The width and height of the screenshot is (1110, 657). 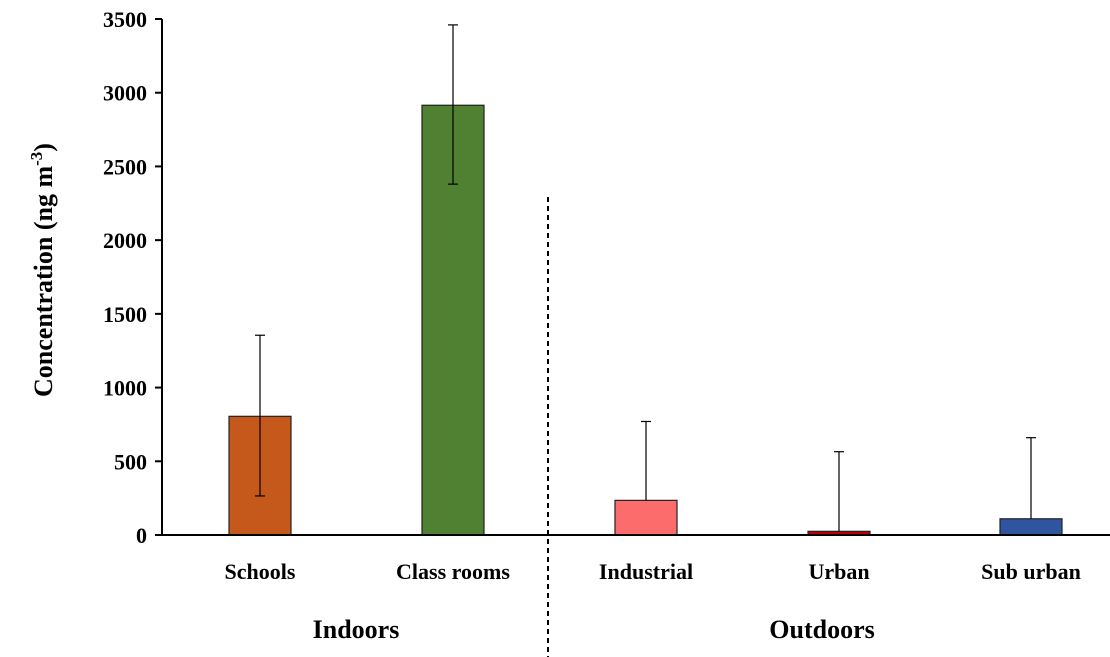 I want to click on y-axis-title-close: ), so click(x=43, y=147).